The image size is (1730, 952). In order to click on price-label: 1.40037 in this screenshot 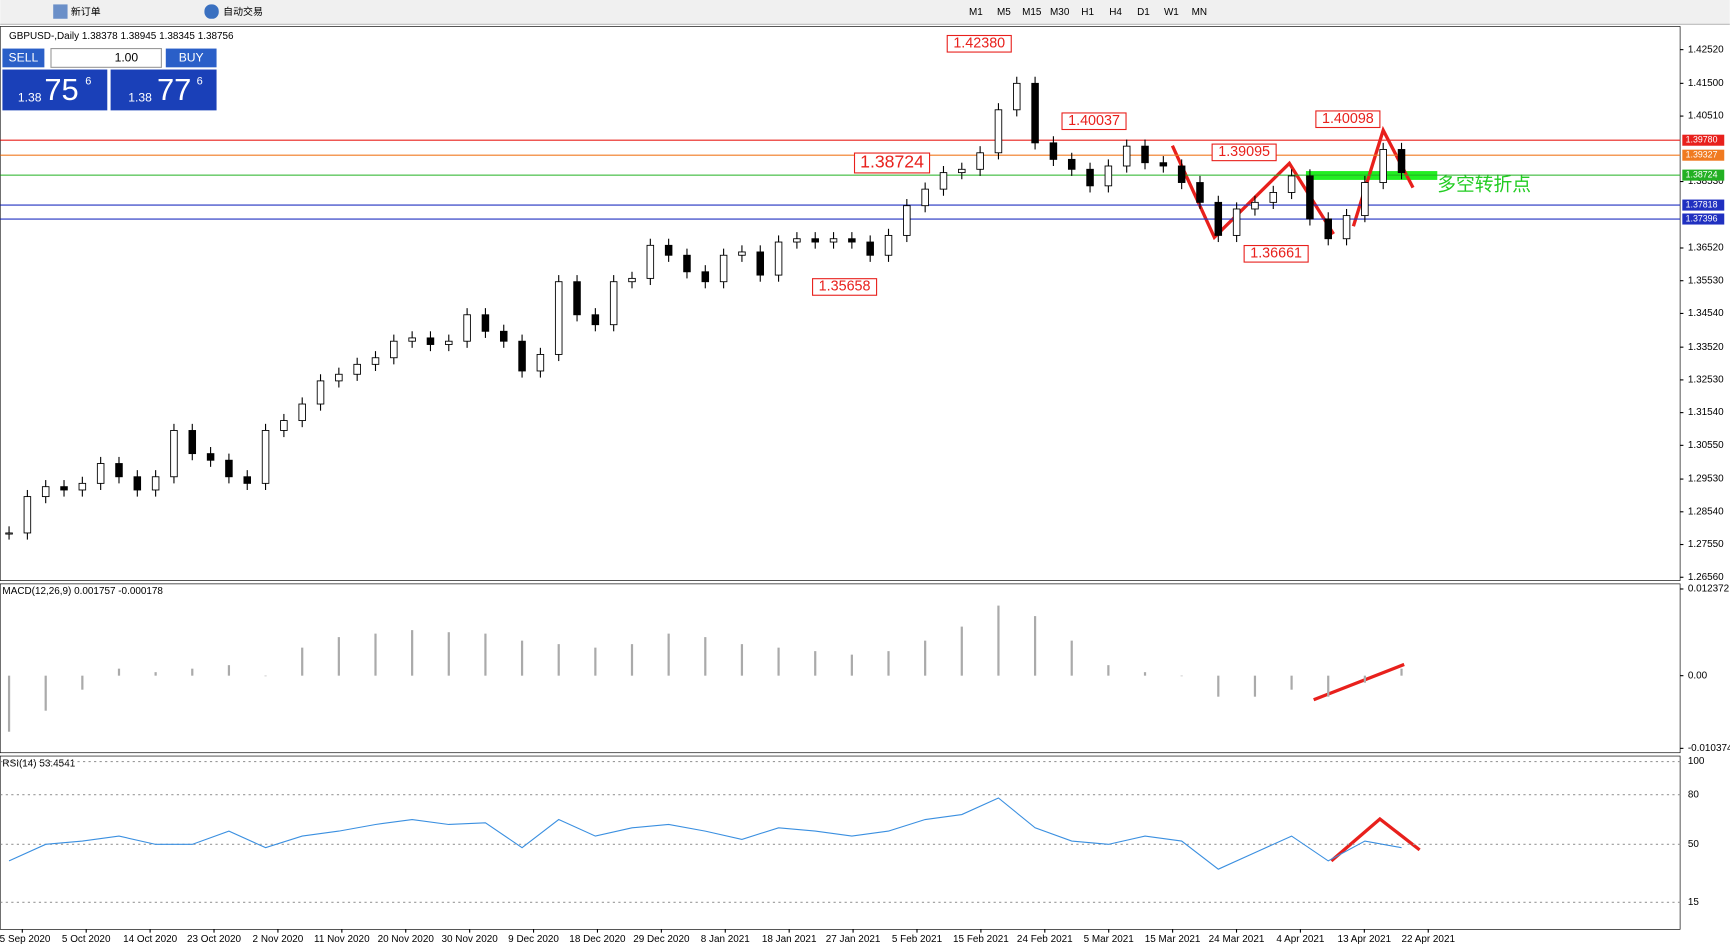, I will do `click(1094, 121)`.